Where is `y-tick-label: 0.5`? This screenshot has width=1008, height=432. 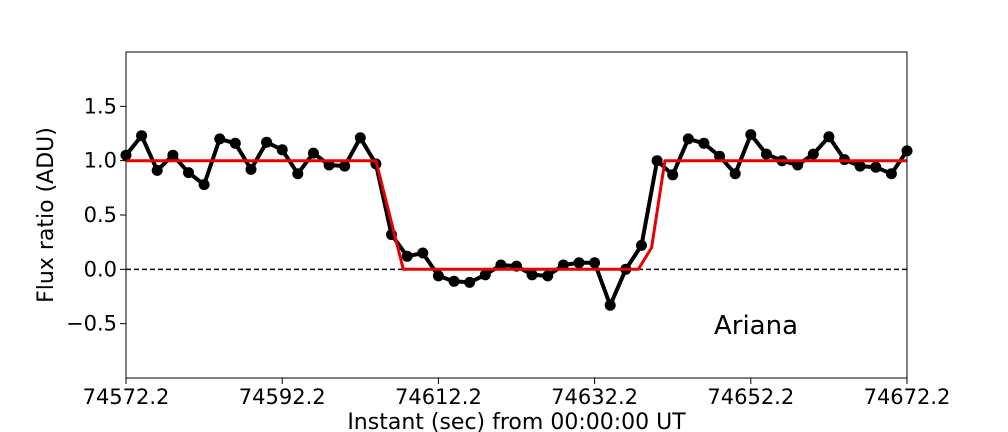 y-tick-label: 0.5 is located at coordinates (100, 215).